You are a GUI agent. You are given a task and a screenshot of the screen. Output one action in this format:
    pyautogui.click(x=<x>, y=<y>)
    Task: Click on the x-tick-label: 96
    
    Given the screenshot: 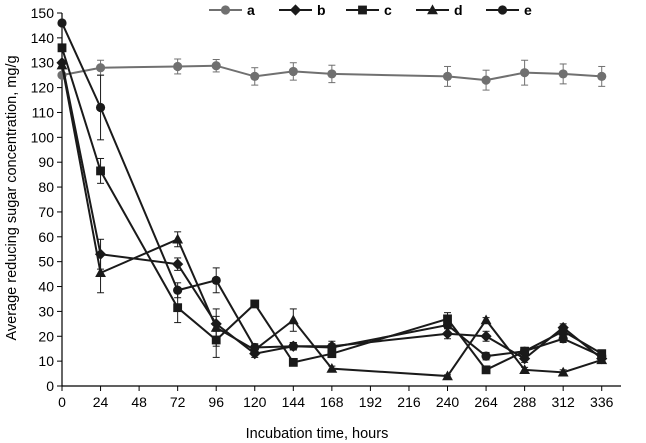 What is the action you would take?
    pyautogui.click(x=216, y=402)
    